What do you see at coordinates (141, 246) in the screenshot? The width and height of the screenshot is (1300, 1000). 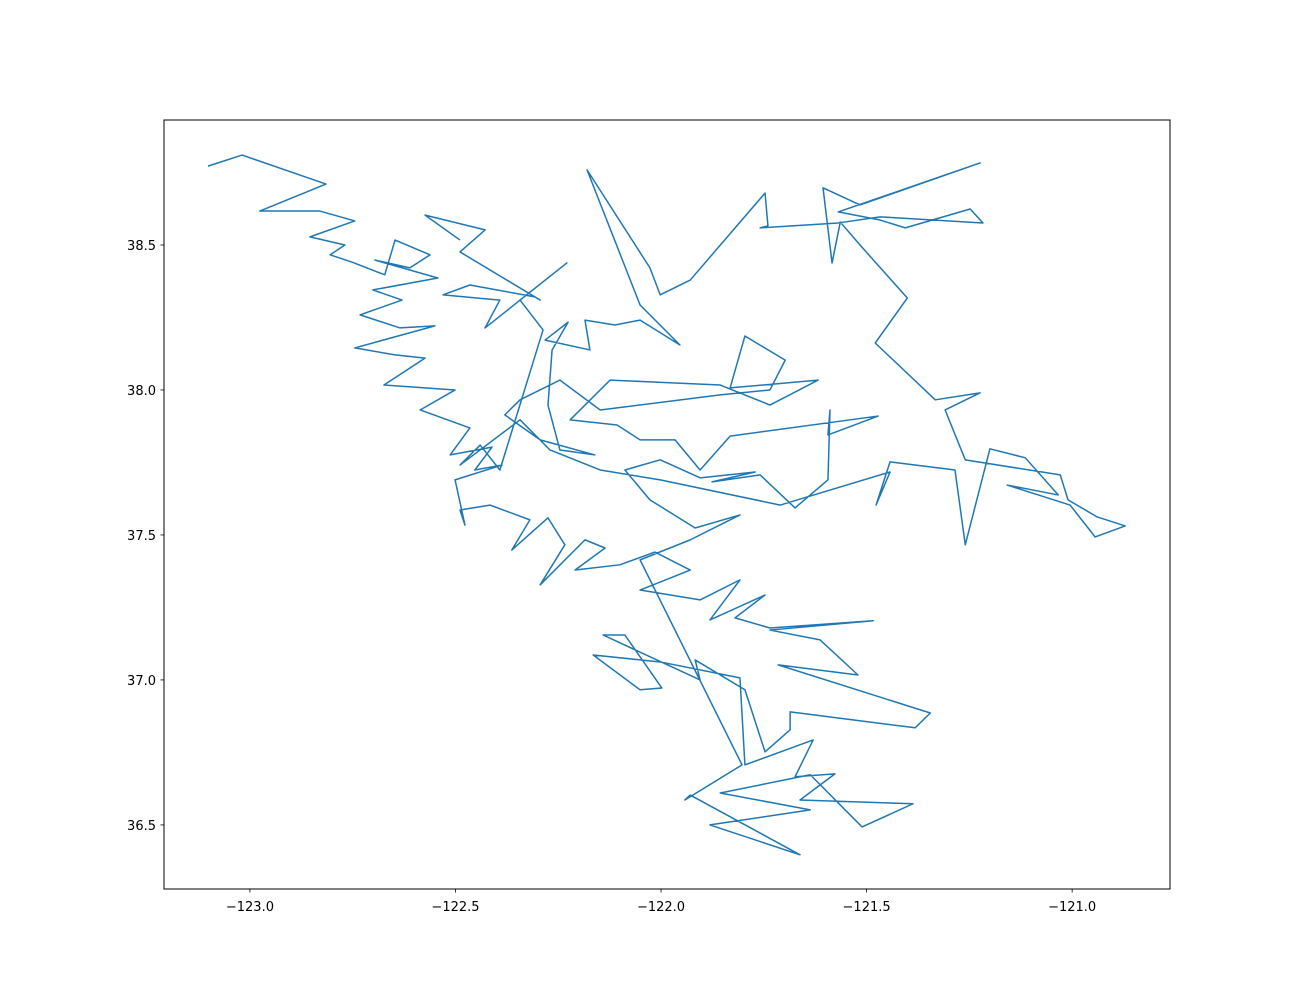 I see `y-tick-label: 38.5` at bounding box center [141, 246].